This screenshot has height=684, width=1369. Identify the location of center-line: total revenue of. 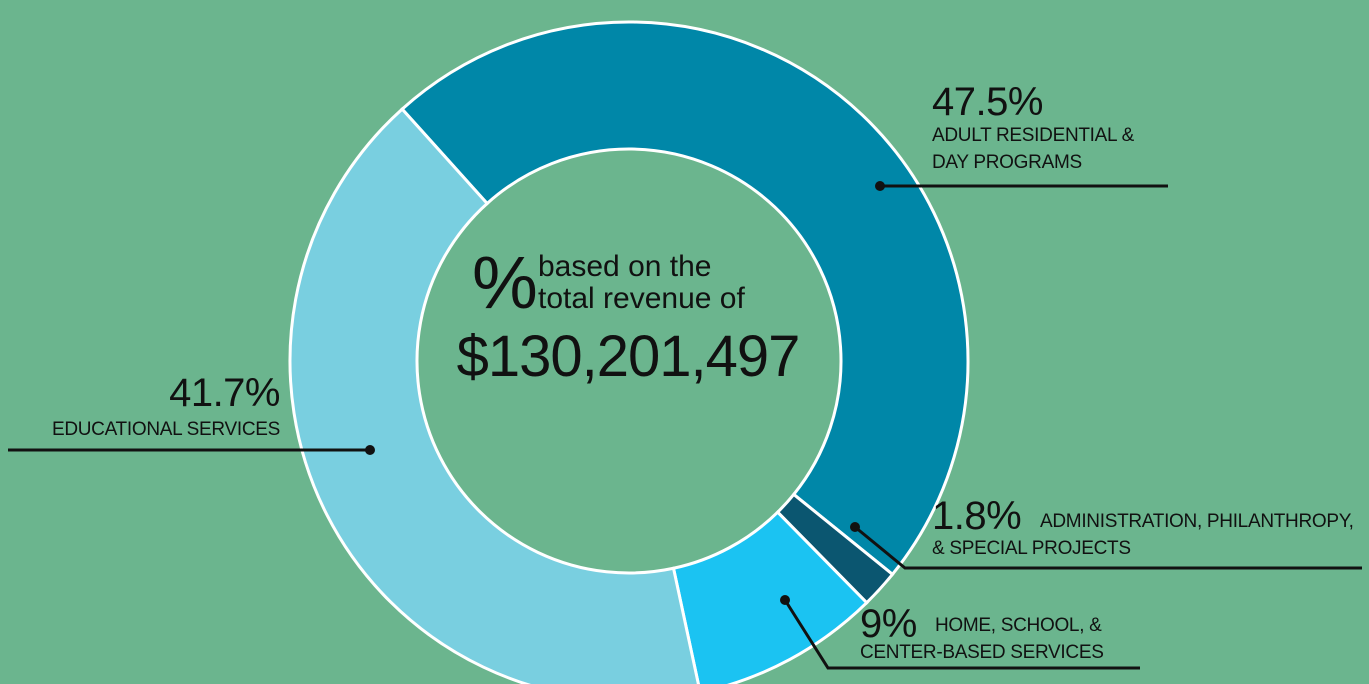
(641, 298).